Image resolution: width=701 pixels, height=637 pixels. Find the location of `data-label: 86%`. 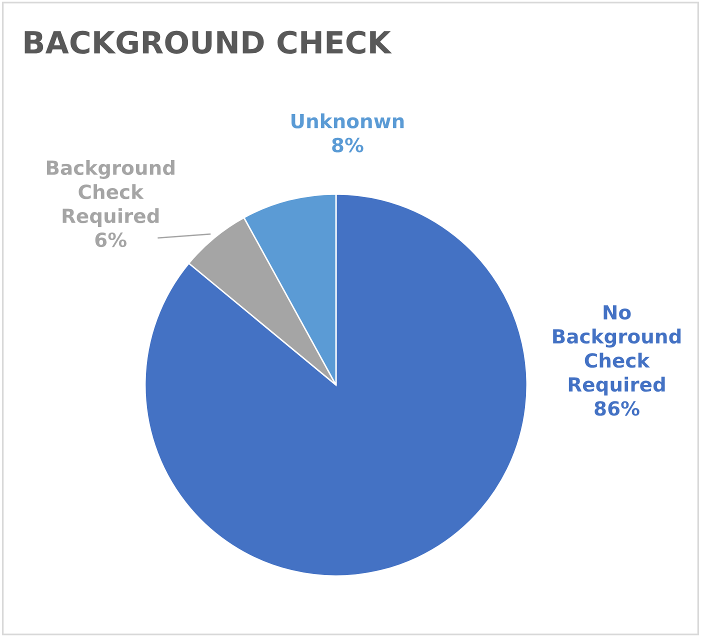

data-label: 86% is located at coordinates (617, 408).